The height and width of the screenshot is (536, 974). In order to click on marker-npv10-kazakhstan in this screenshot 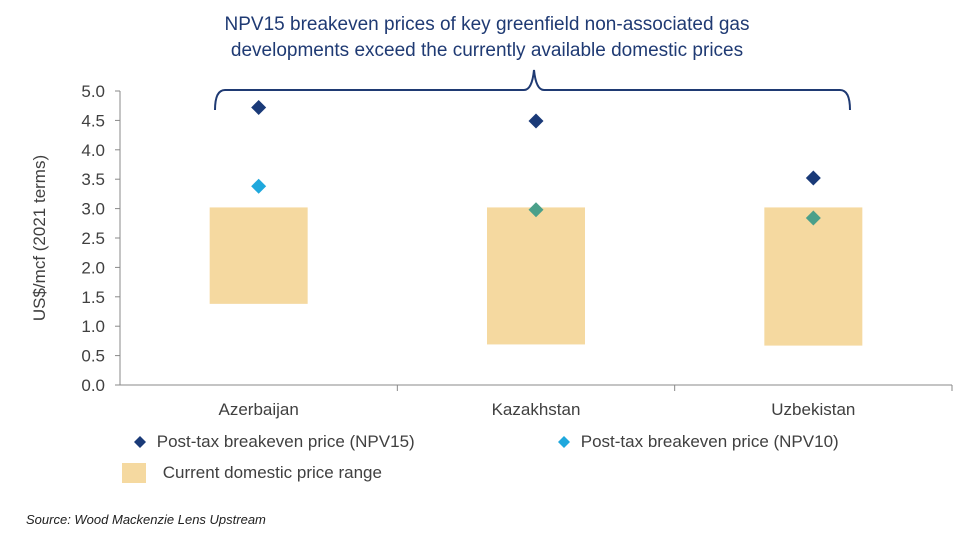, I will do `click(536, 210)`.